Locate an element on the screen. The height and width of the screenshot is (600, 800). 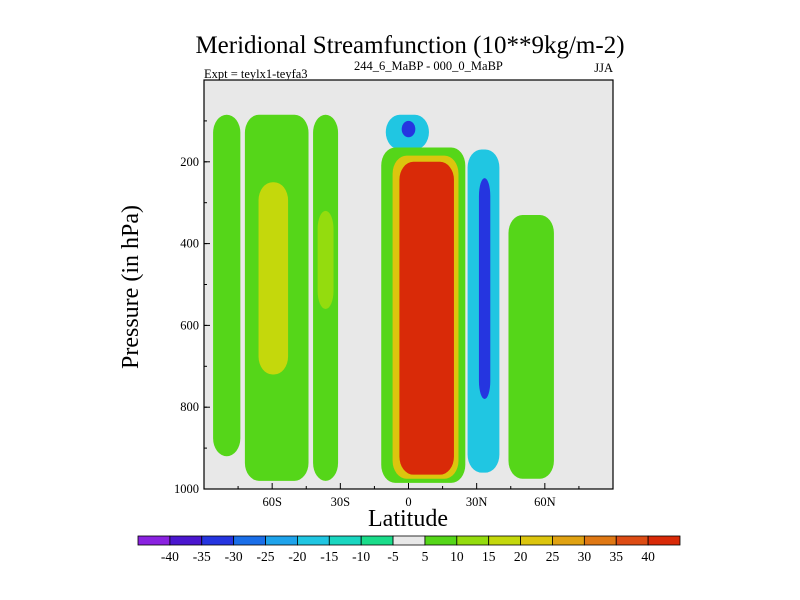
colorbar-label: 10 is located at coordinates (457, 556).